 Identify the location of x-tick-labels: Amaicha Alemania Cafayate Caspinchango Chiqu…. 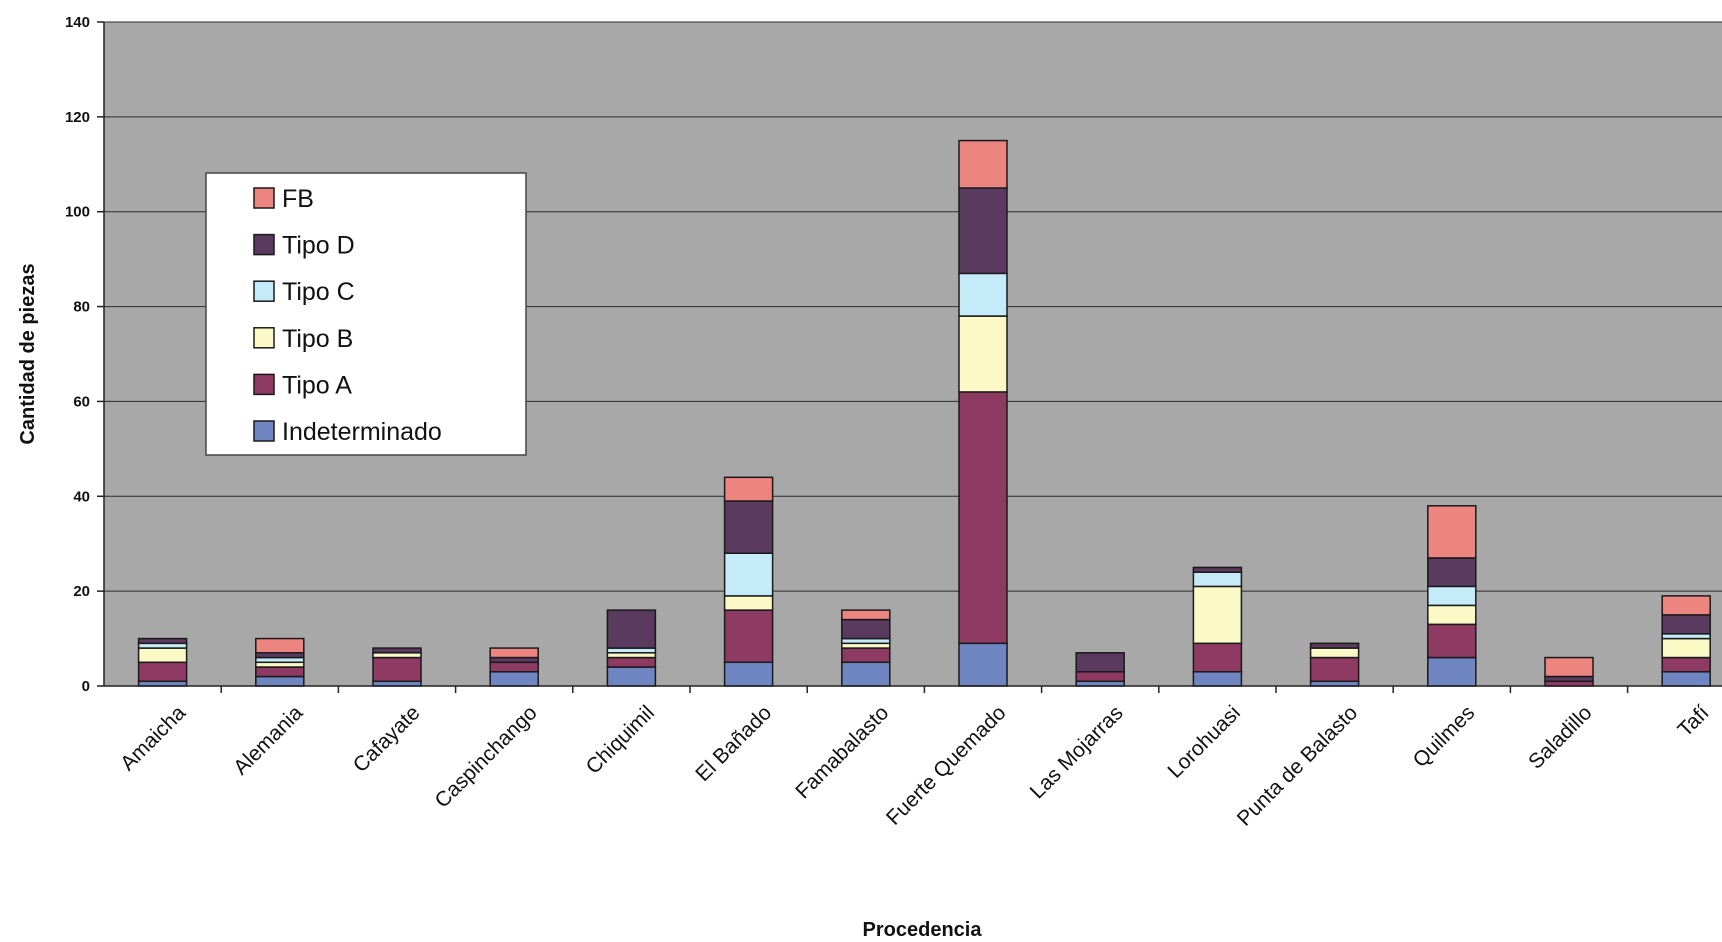
(915, 766).